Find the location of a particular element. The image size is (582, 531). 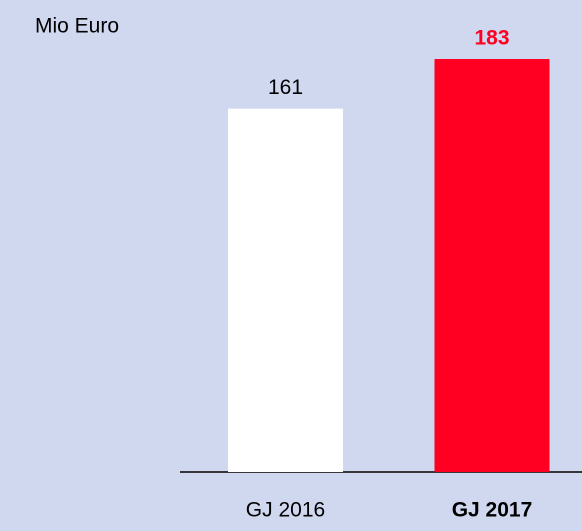

value-label: 161 is located at coordinates (285, 87).